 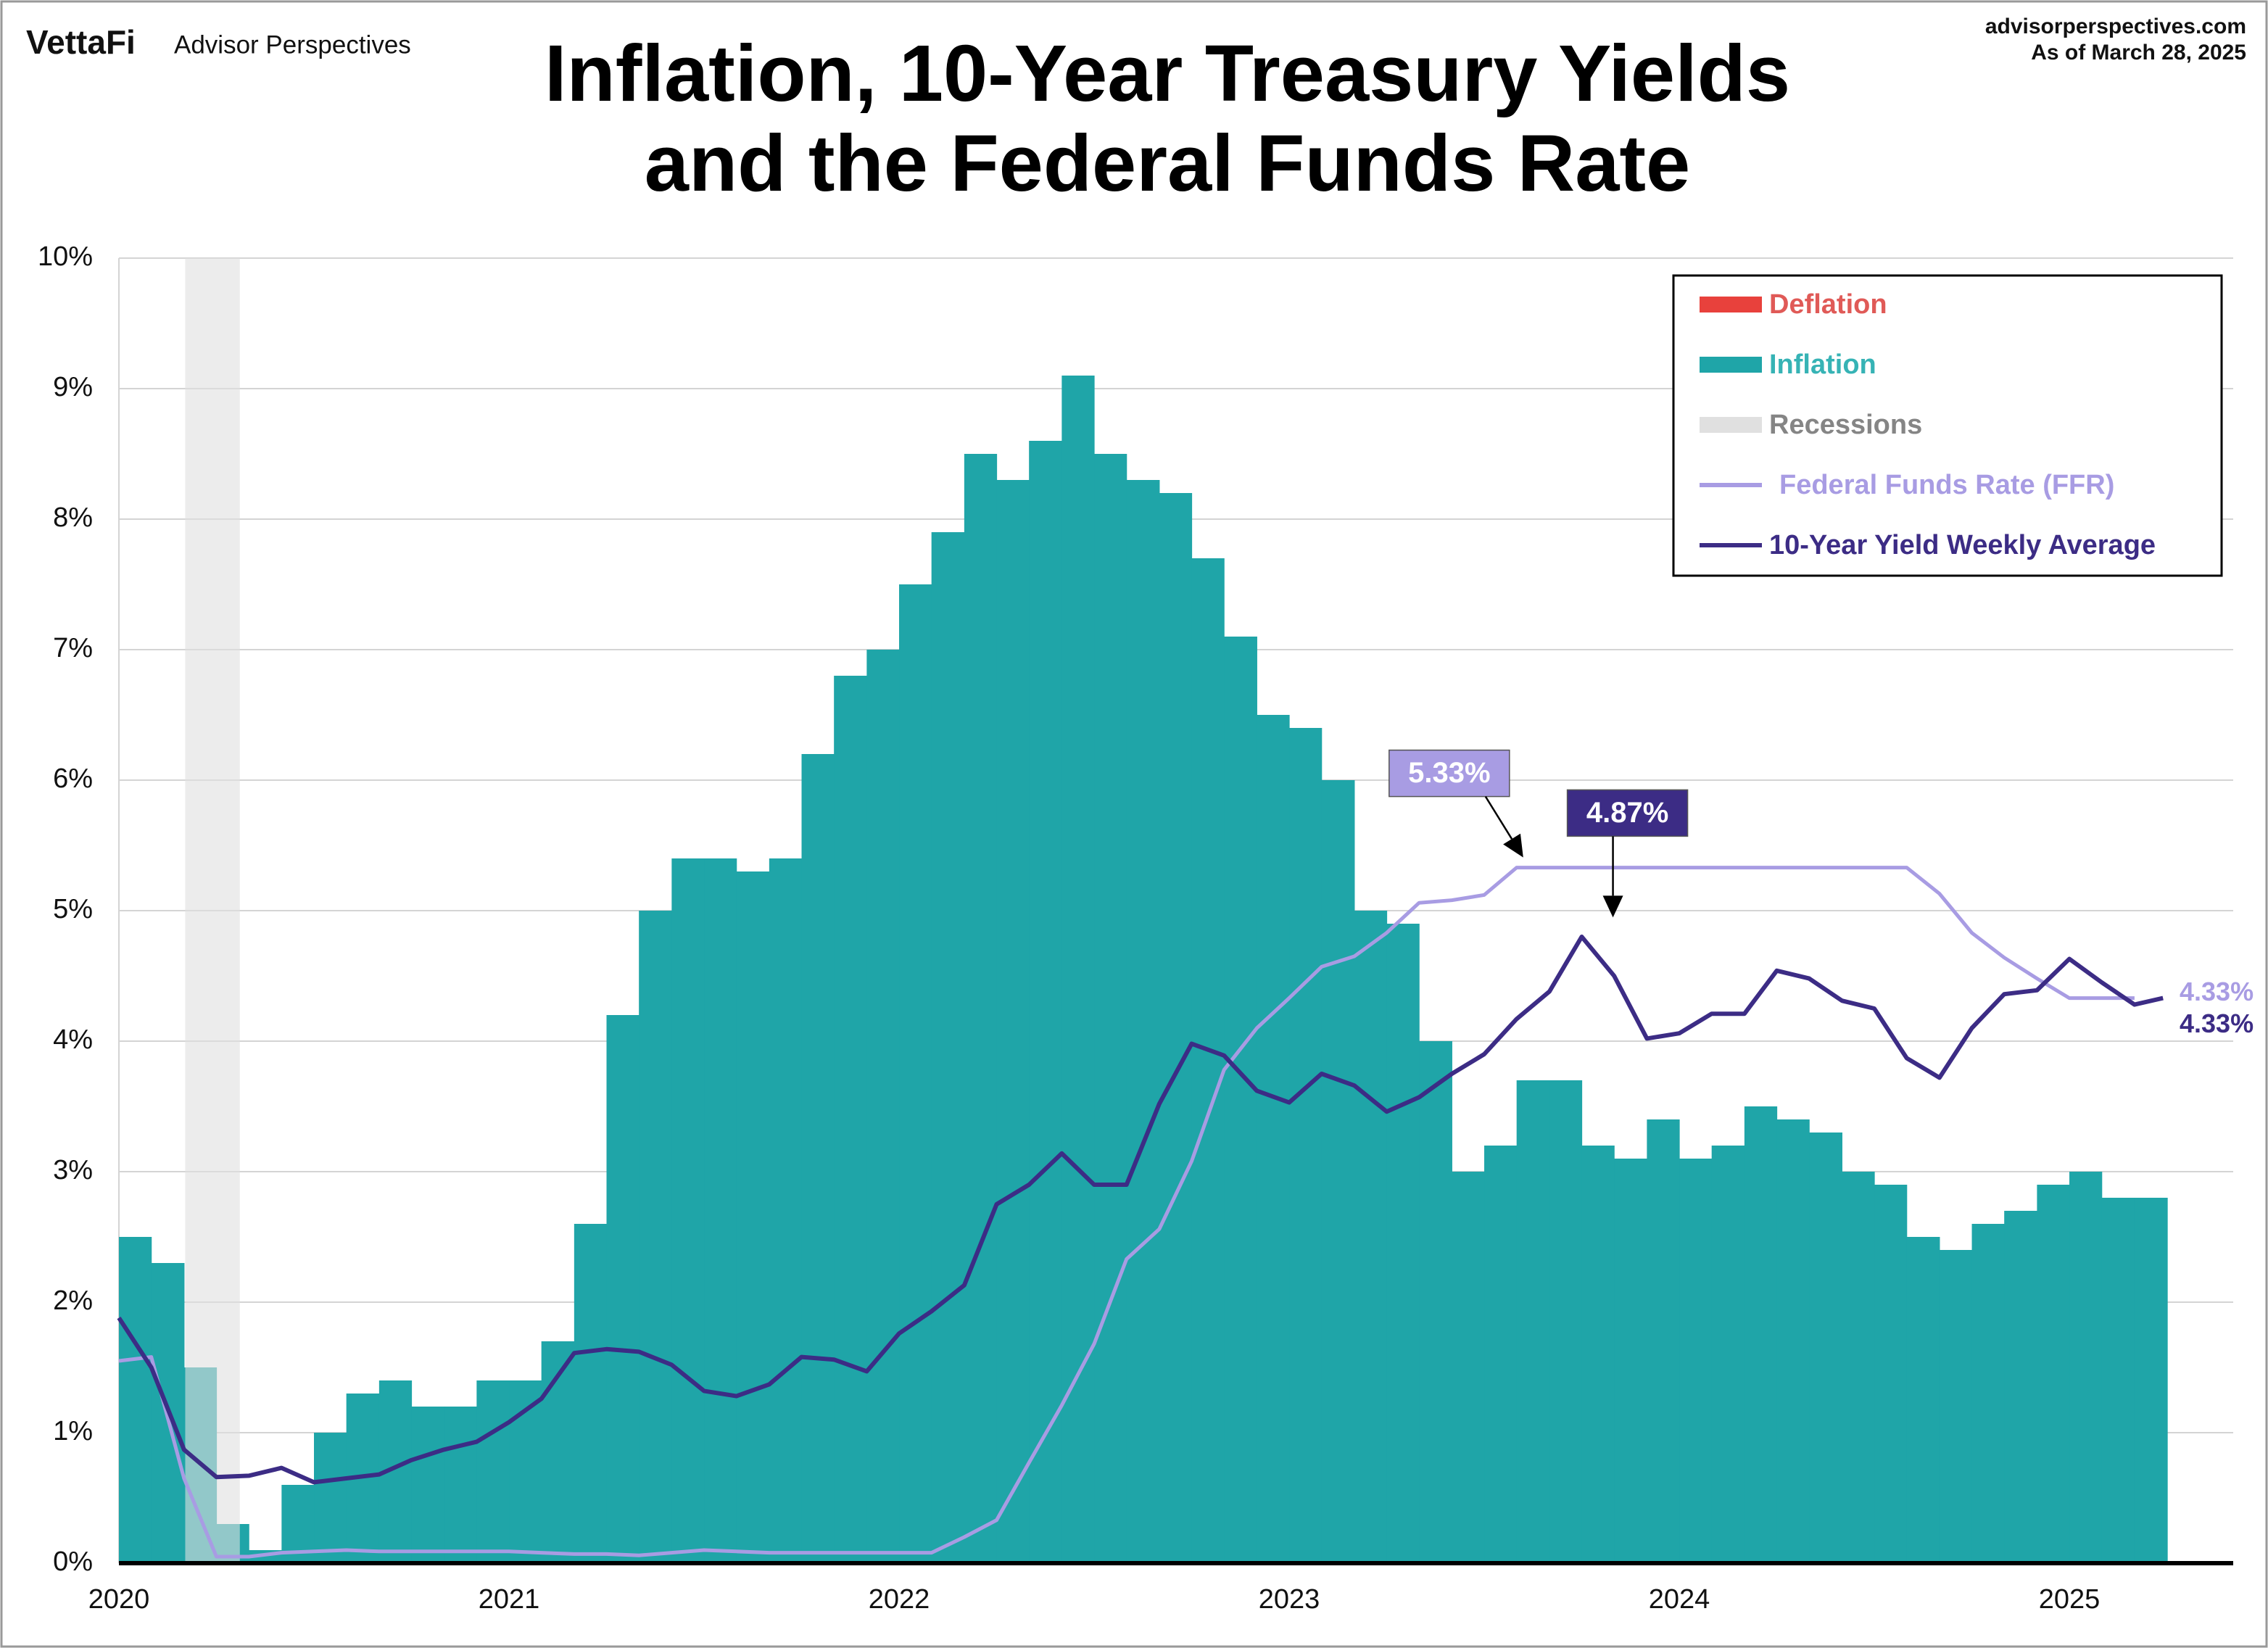 I want to click on brand: Advisor Perspectives, so click(x=292, y=44).